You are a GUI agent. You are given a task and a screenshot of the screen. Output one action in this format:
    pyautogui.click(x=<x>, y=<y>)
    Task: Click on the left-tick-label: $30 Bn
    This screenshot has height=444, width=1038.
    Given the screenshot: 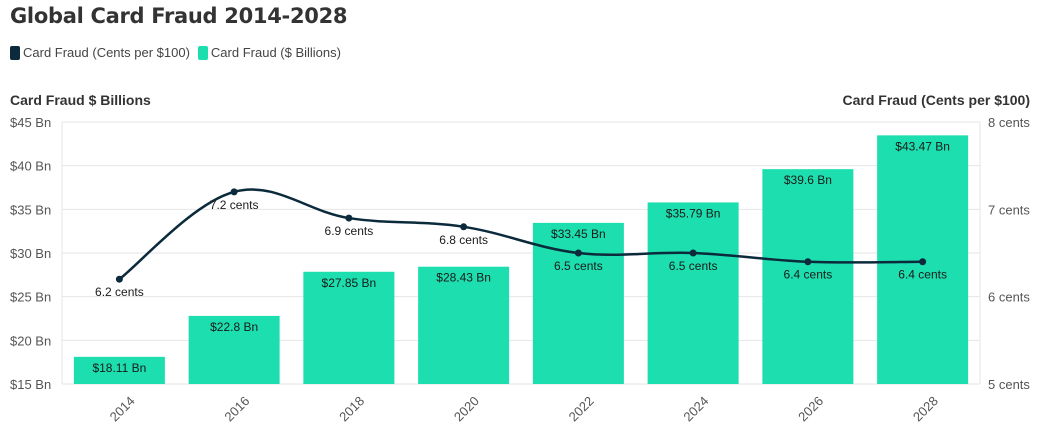 What is the action you would take?
    pyautogui.click(x=30, y=253)
    